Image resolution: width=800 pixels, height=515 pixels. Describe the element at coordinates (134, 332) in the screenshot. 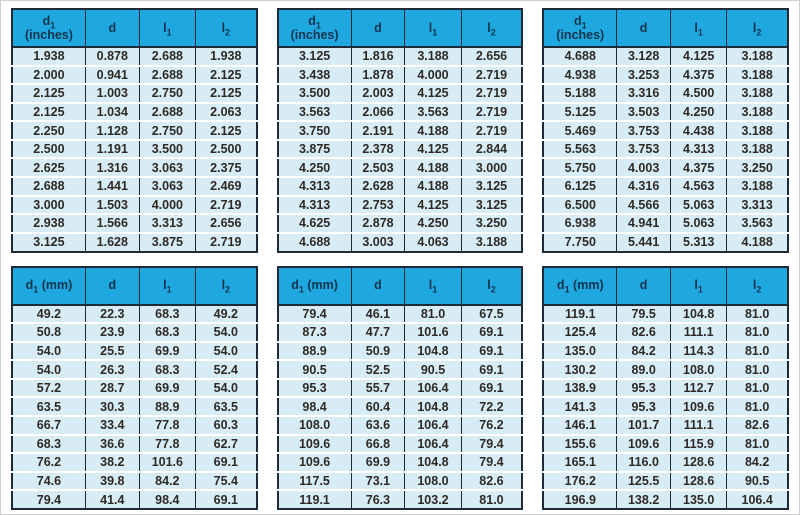

I see `table-row: 50.8 23.9 68.3 54.0` at that location.